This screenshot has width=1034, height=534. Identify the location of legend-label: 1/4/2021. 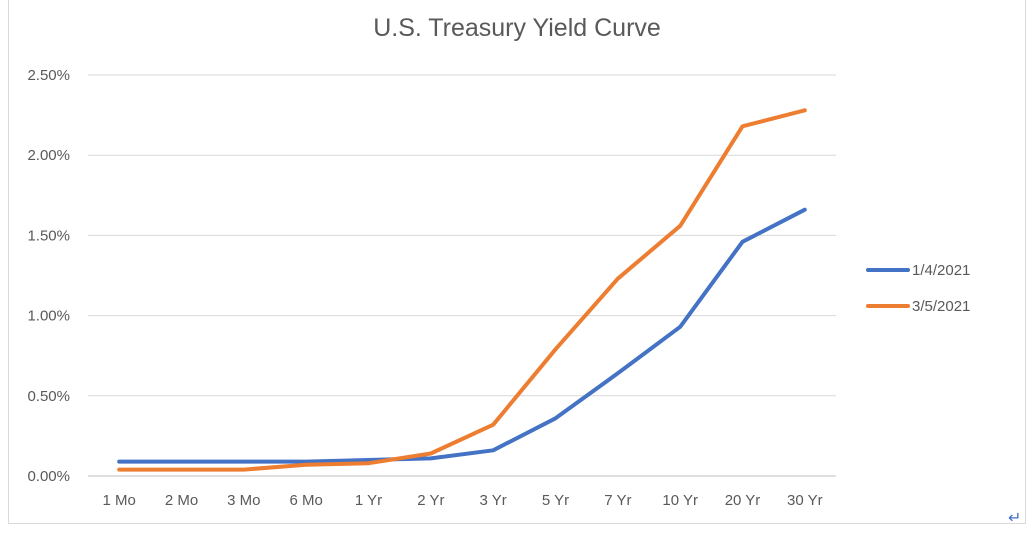
(941, 270).